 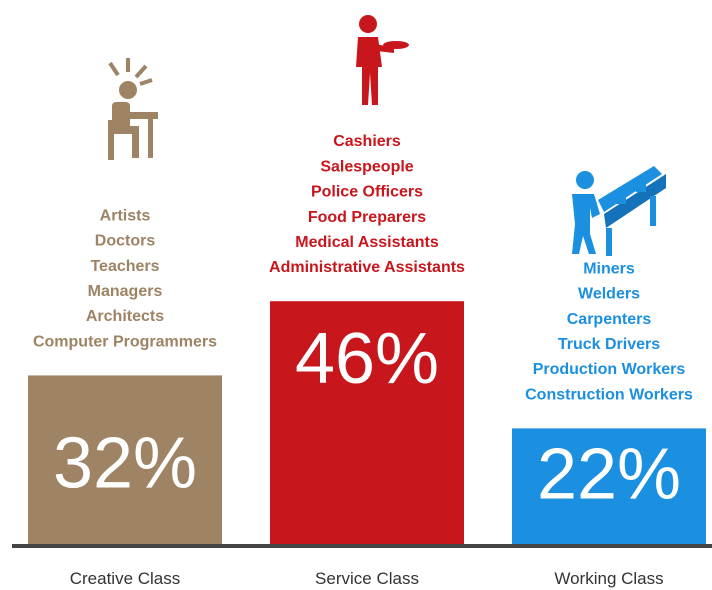 I want to click on baseline, so click(x=362, y=546).